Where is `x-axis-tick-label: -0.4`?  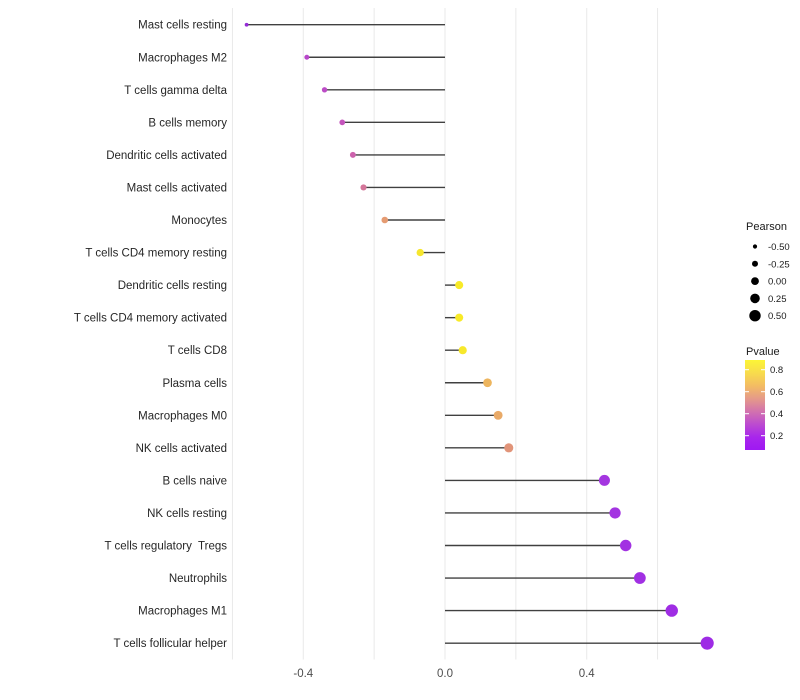
x-axis-tick-label: -0.4 is located at coordinates (303, 674).